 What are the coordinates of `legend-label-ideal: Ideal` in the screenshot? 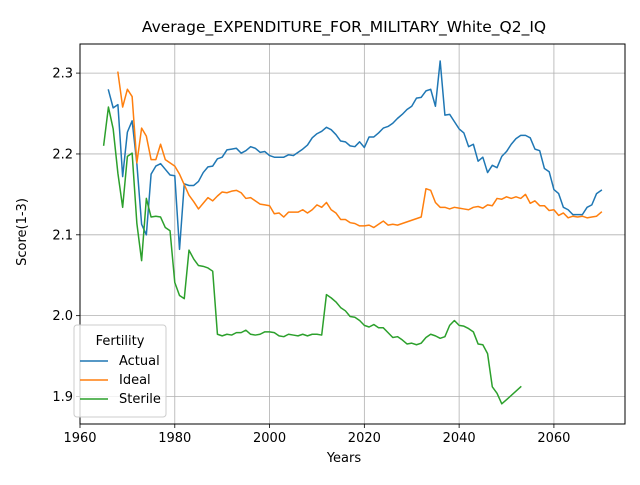 It's located at (135, 380).